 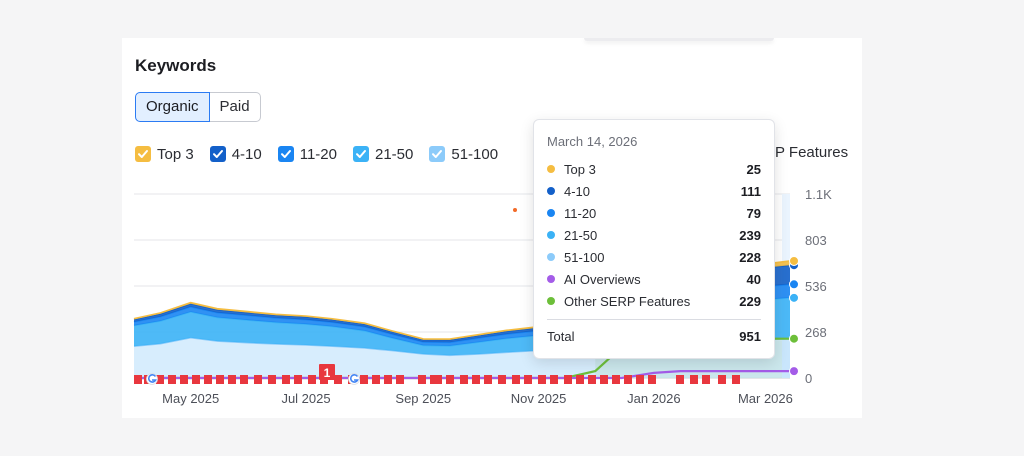 What do you see at coordinates (794, 338) in the screenshot?
I see `endpoint-dot-other-serp-features` at bounding box center [794, 338].